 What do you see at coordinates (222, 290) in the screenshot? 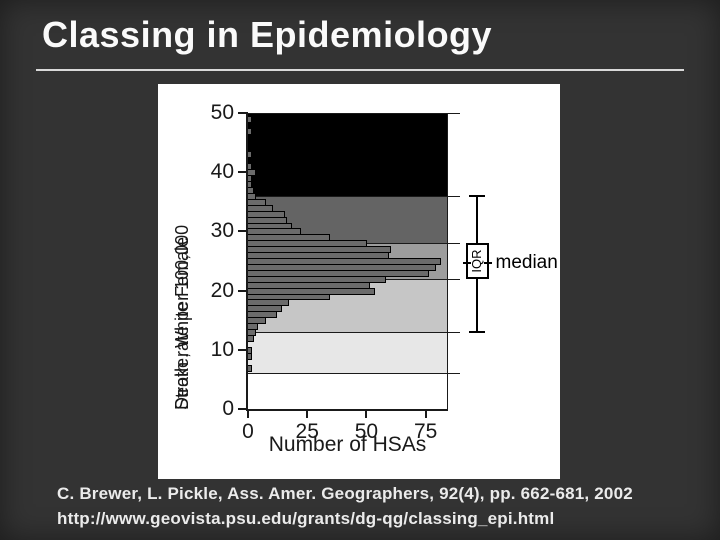
I see `y-tick-label: 20` at bounding box center [222, 290].